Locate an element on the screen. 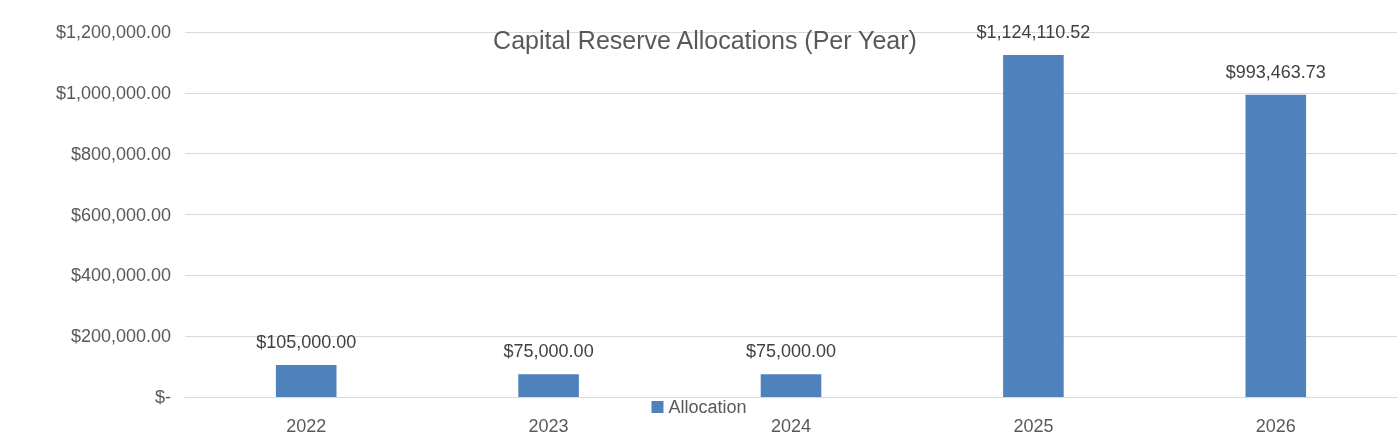  x-tick-label: 2025 is located at coordinates (1033, 426).